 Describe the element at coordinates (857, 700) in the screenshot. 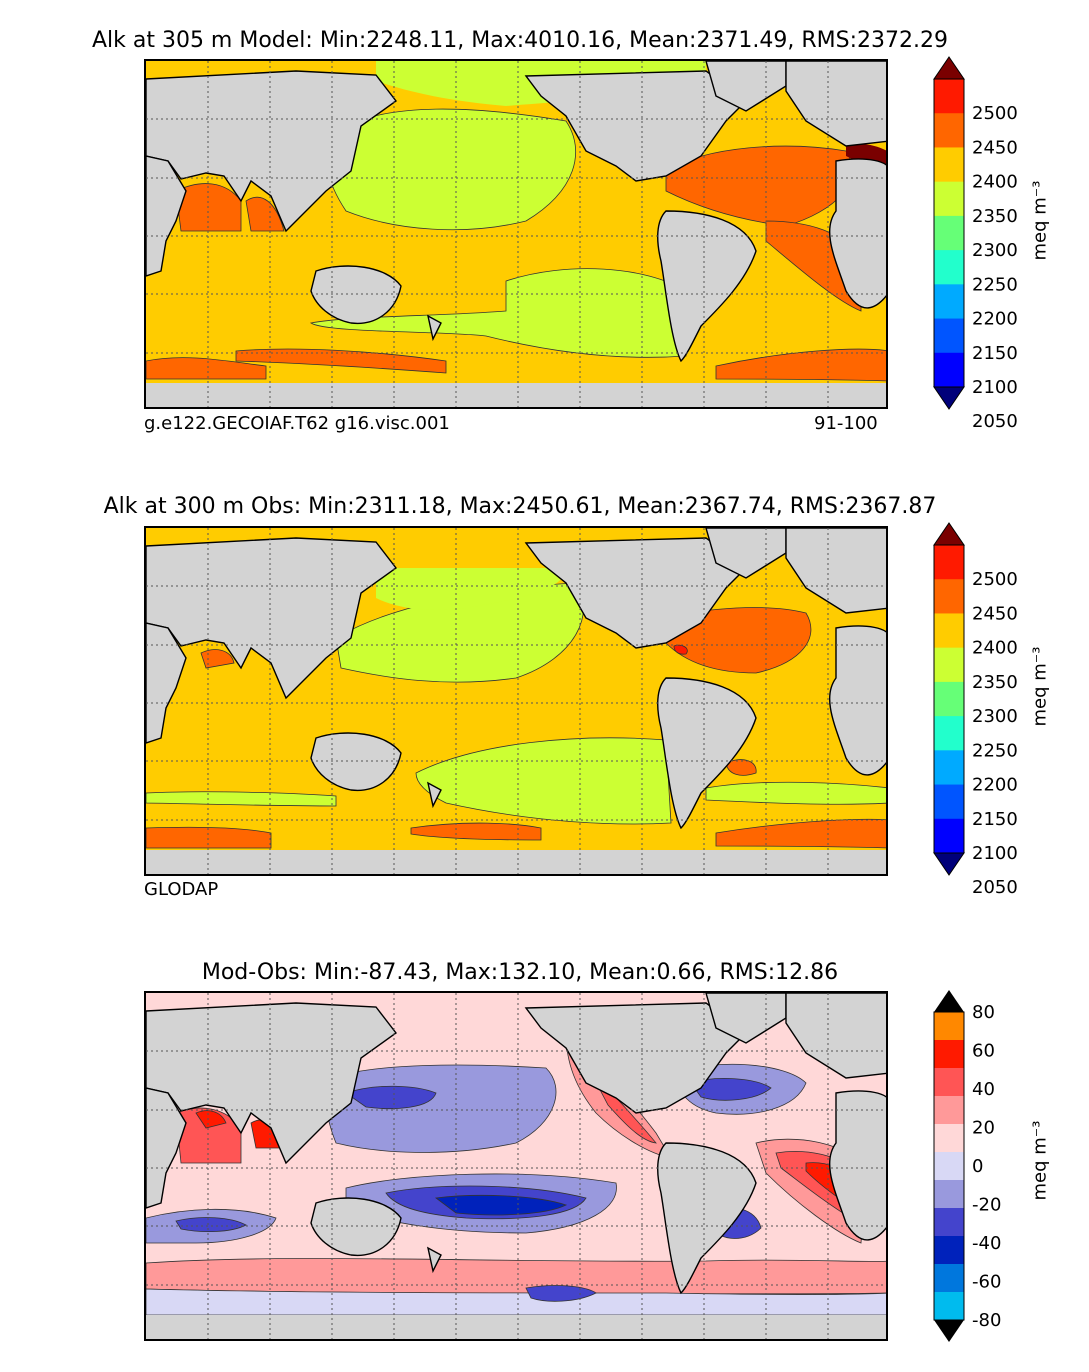

I see `panel2-africa-east` at that location.